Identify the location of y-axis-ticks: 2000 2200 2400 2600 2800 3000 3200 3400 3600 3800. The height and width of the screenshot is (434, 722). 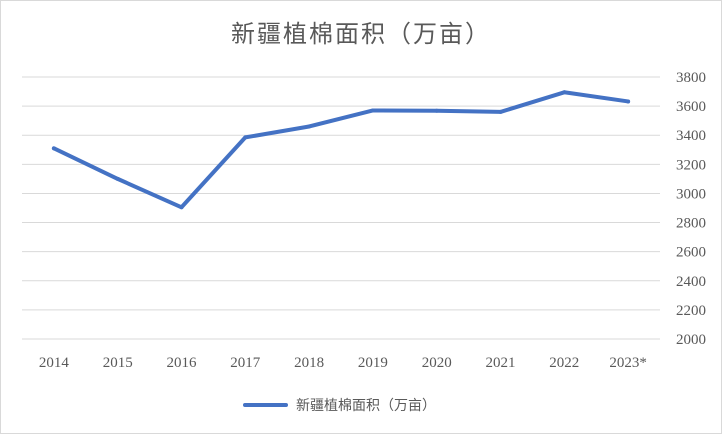
(691, 209).